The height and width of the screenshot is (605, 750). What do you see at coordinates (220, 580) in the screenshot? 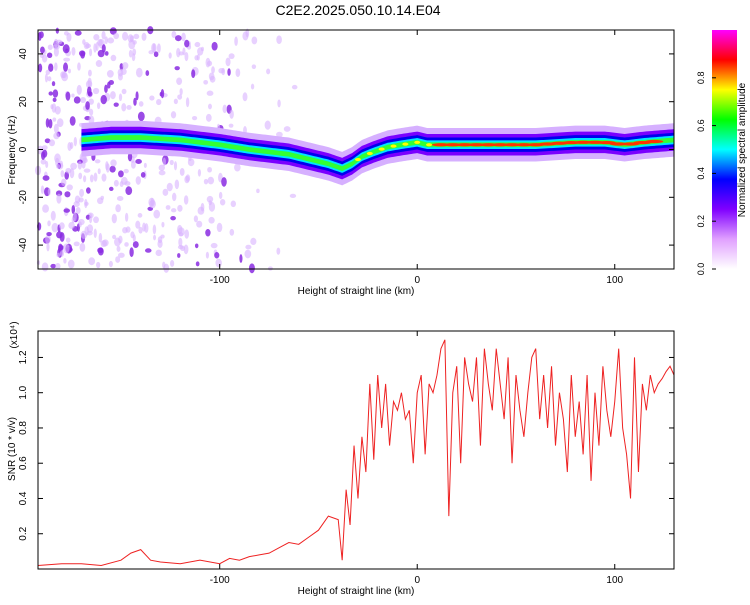
I see `snr-x-tick-label: -100` at bounding box center [220, 580].